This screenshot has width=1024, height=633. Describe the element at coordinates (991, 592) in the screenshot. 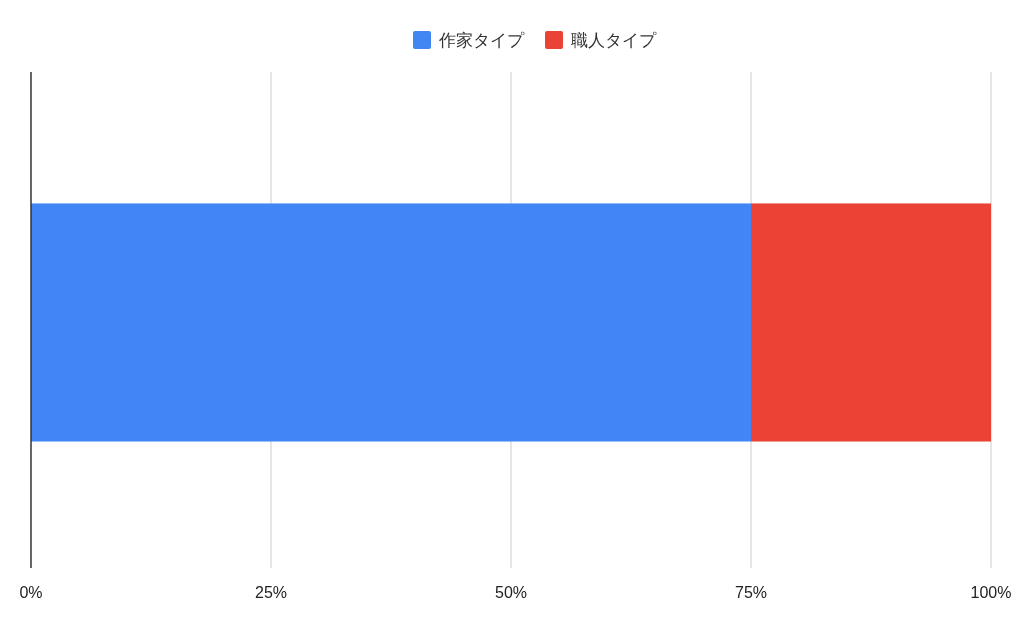

I see `x-tick-label: 100%` at that location.